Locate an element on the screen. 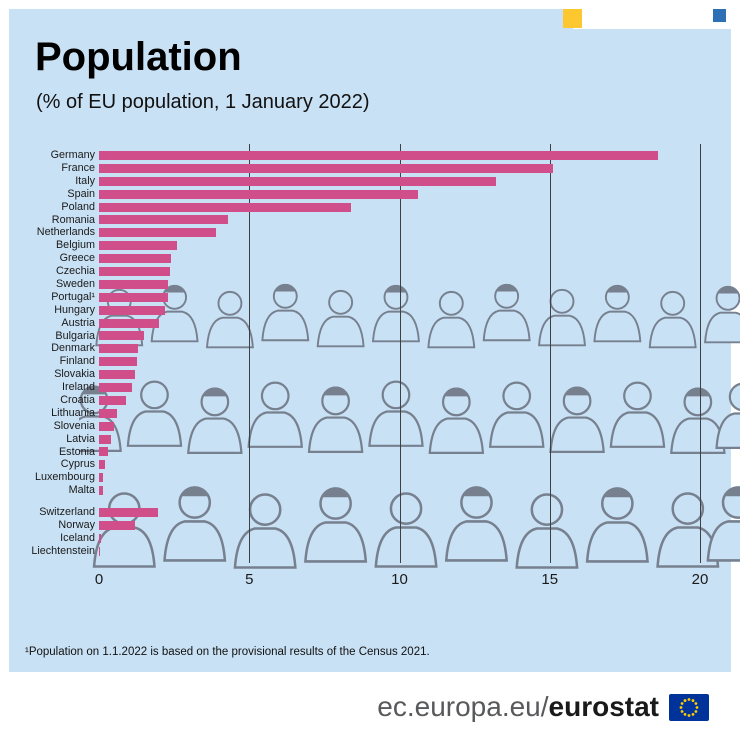 The width and height of the screenshot is (740, 740). country-label: France is located at coordinates (78, 167).